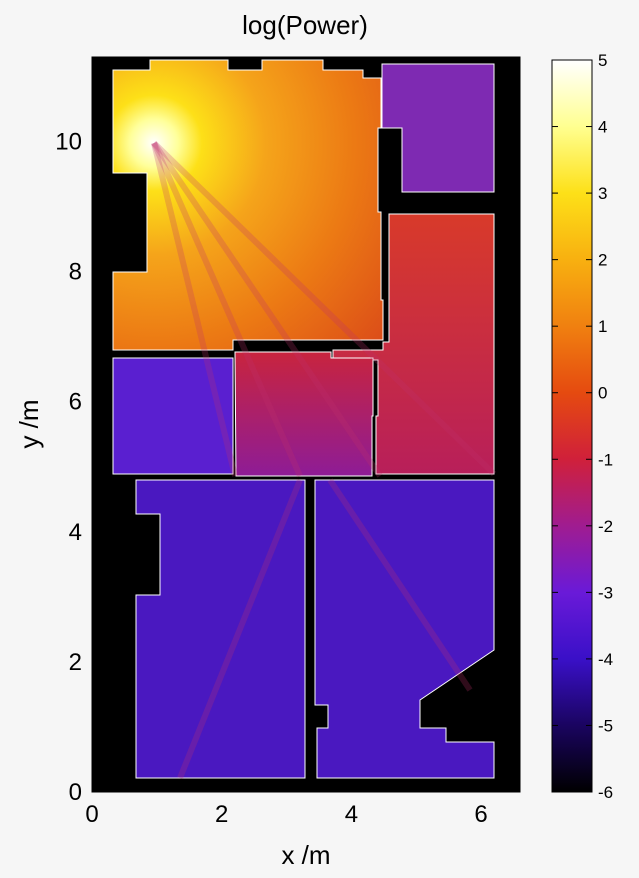 This screenshot has height=878, width=639. Describe the element at coordinates (602, 326) in the screenshot. I see `colorbar-tick-label: 1` at that location.